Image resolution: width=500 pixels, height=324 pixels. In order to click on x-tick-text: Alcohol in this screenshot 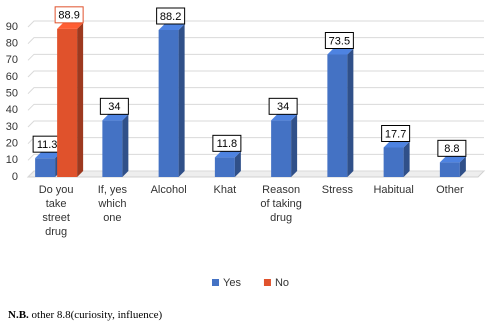, I will do `click(168, 190)`.